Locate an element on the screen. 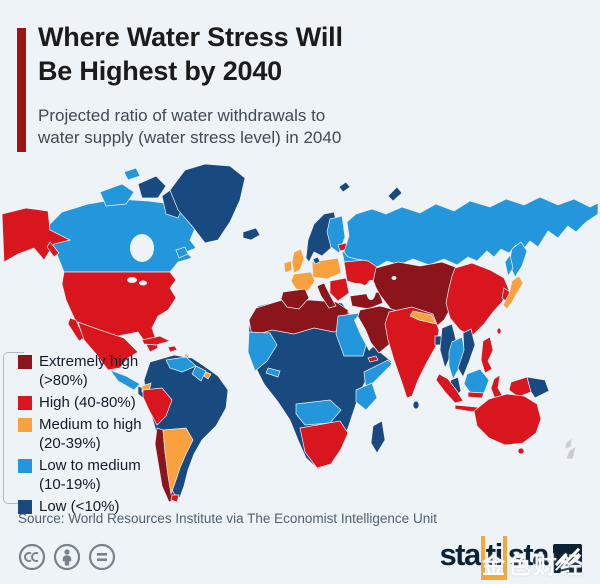  statista-logo: sta ti sta is located at coordinates (510, 558).